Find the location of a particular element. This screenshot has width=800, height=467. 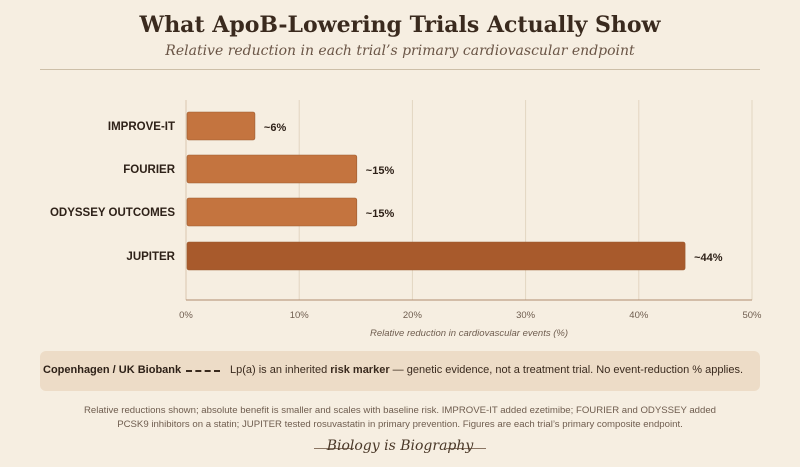

x-tick-label: 50% is located at coordinates (752, 315).